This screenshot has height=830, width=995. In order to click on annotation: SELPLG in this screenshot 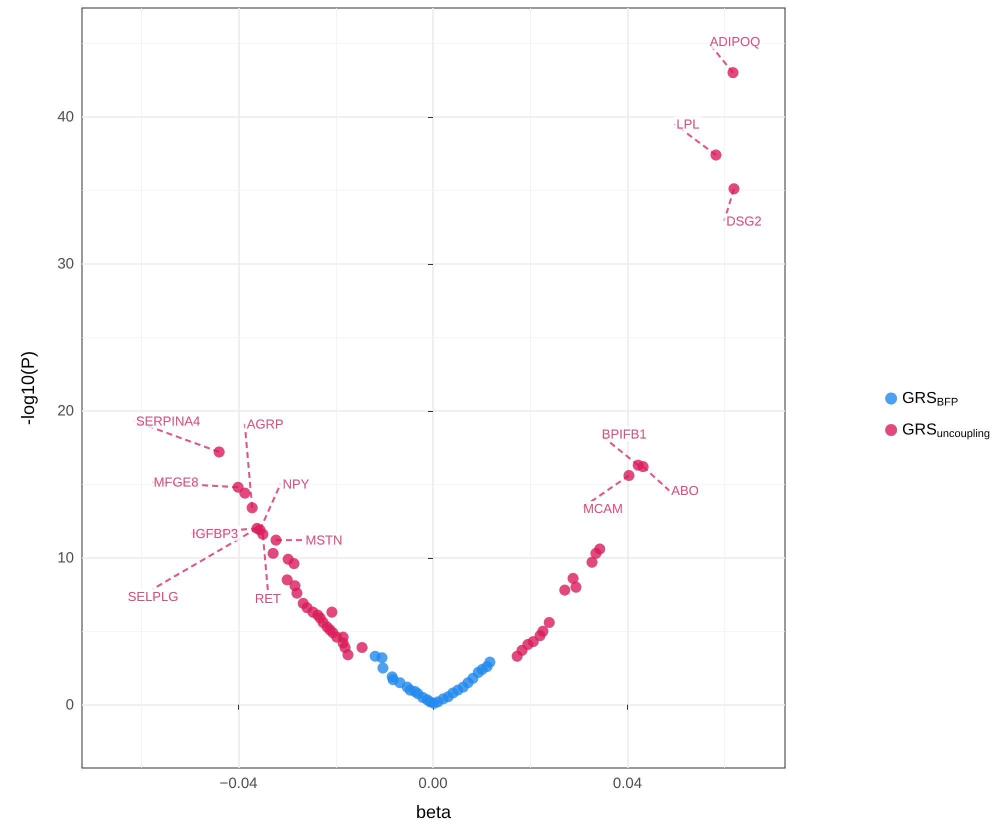, I will do `click(153, 596)`.